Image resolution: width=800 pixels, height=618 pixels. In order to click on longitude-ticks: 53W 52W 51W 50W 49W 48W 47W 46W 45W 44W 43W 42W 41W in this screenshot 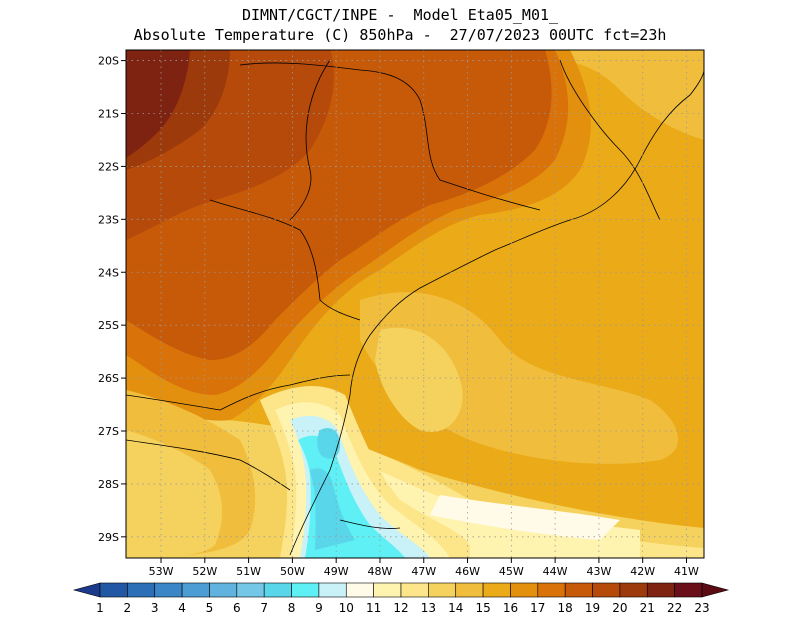, I will do `click(424, 568)`.